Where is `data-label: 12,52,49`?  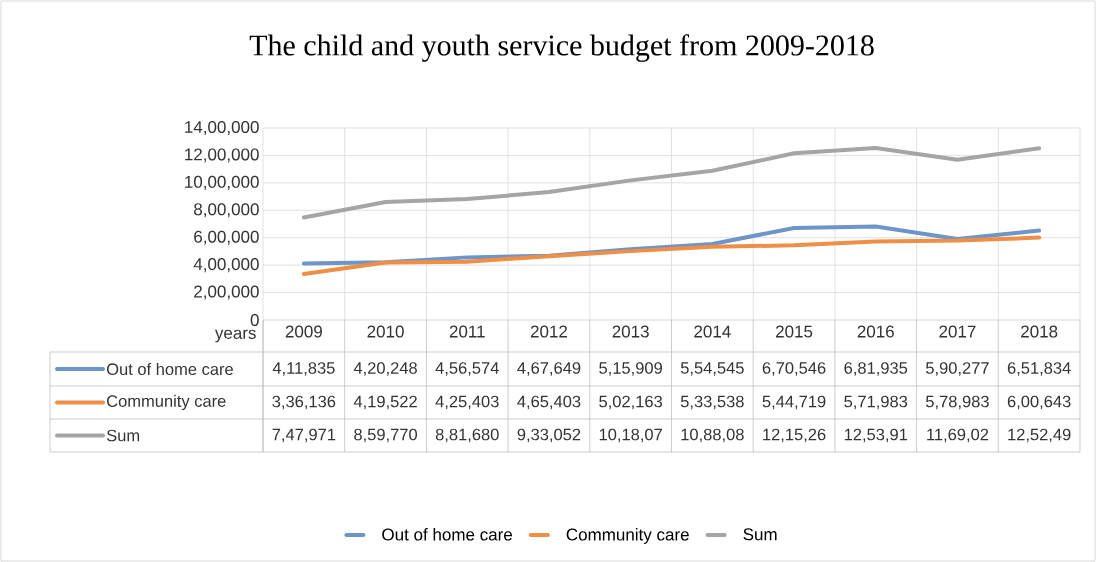
data-label: 12,52,49 is located at coordinates (1039, 435).